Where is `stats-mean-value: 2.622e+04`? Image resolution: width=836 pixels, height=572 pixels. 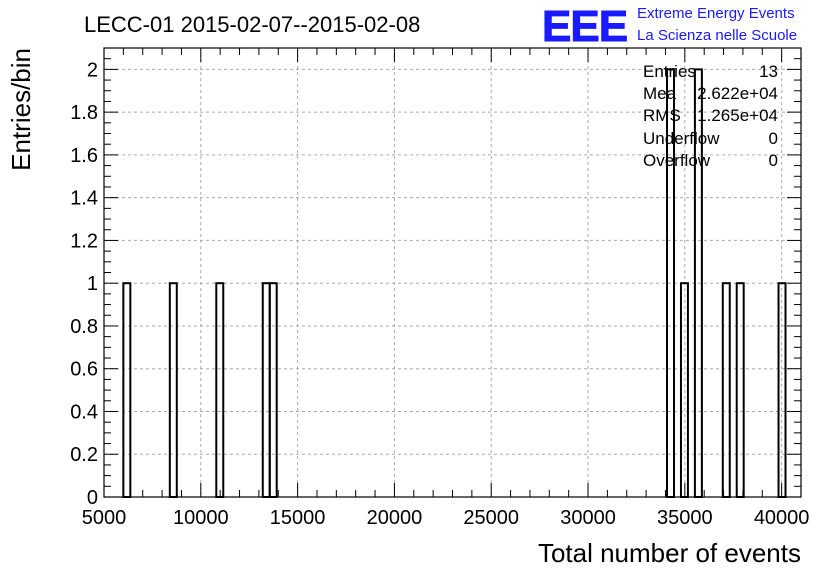
stats-mean-value: 2.622e+04 is located at coordinates (737, 93).